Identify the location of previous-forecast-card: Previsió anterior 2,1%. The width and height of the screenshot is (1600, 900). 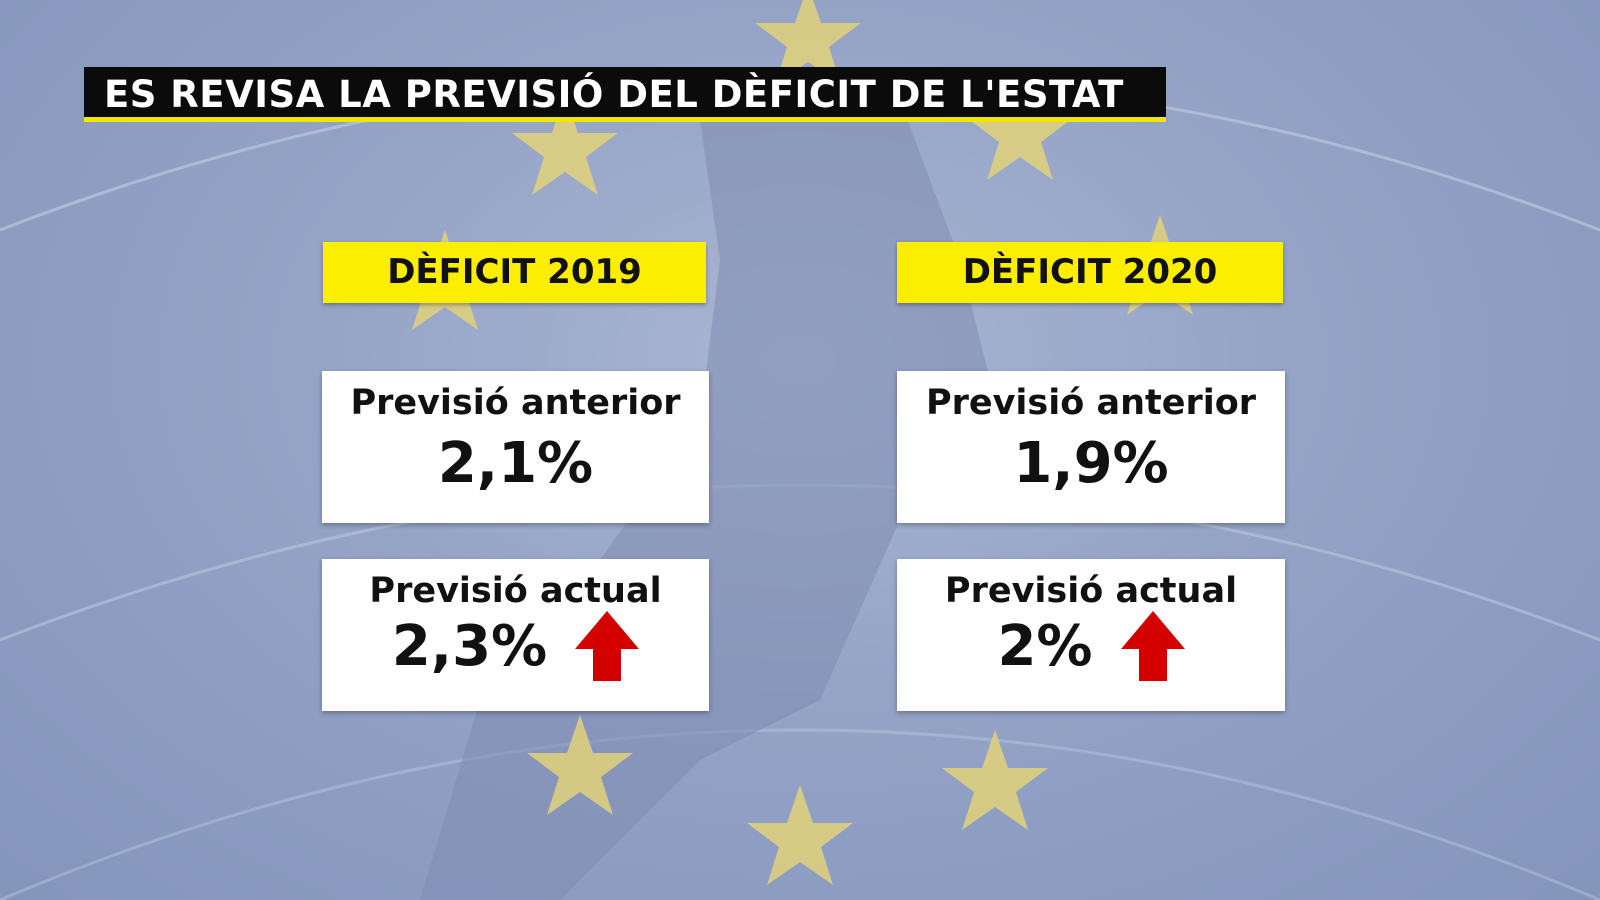
(515, 447).